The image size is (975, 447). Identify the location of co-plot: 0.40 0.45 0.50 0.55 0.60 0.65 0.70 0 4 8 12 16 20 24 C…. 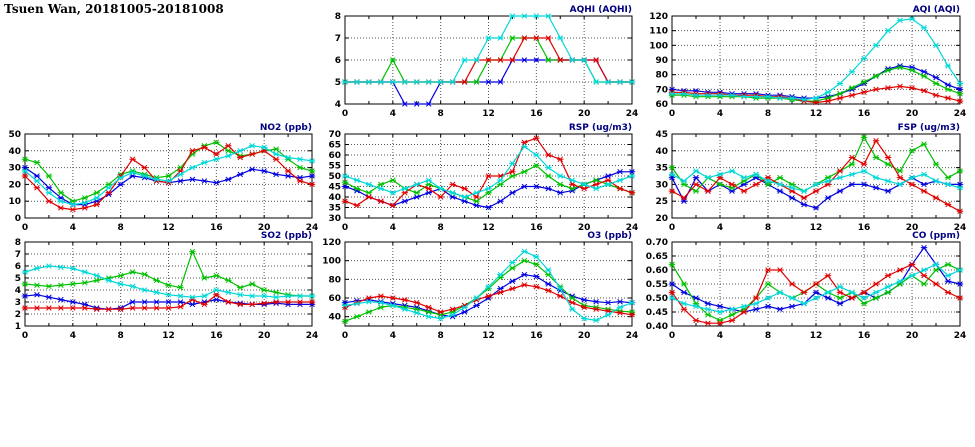
(806, 286).